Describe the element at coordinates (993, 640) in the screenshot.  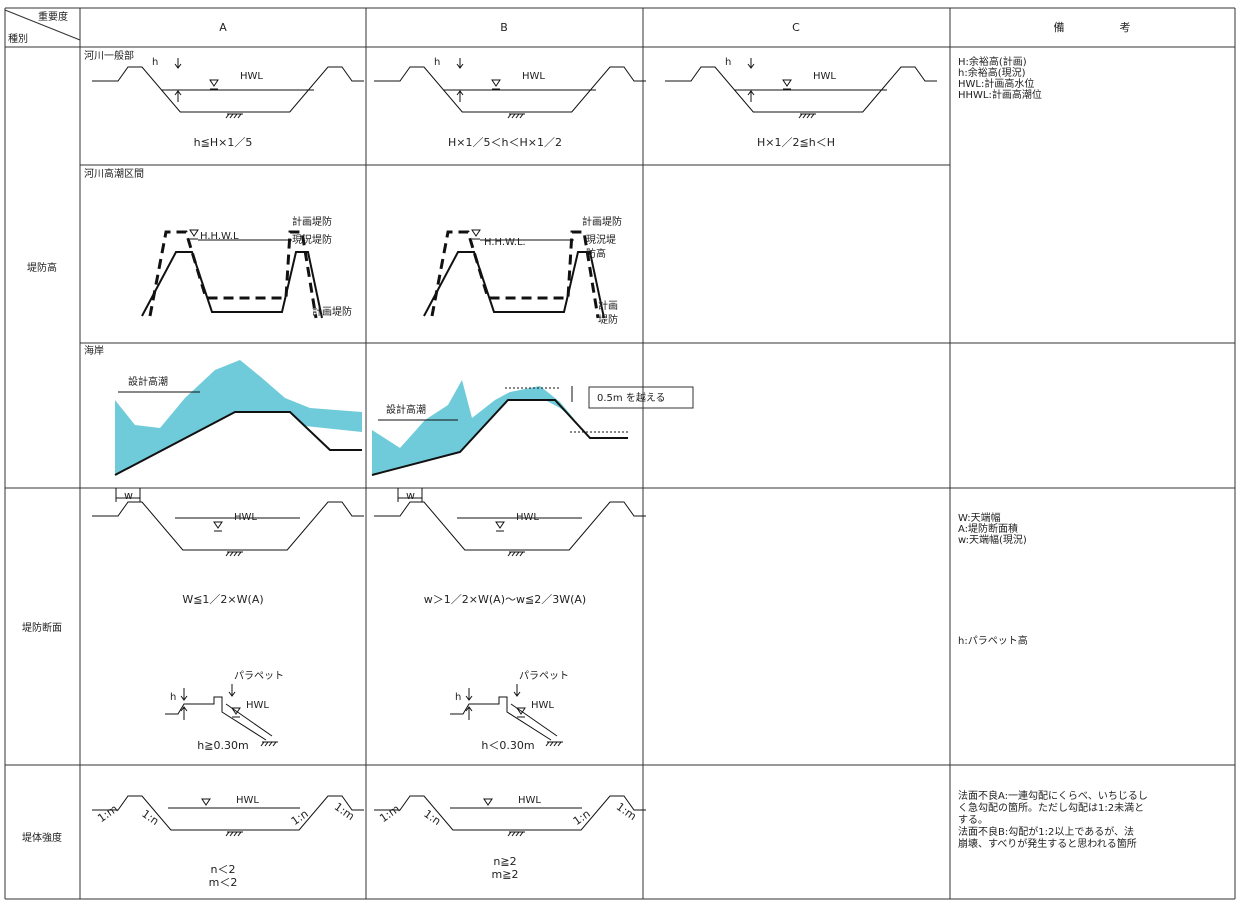
I see `label: h:パラペット高` at that location.